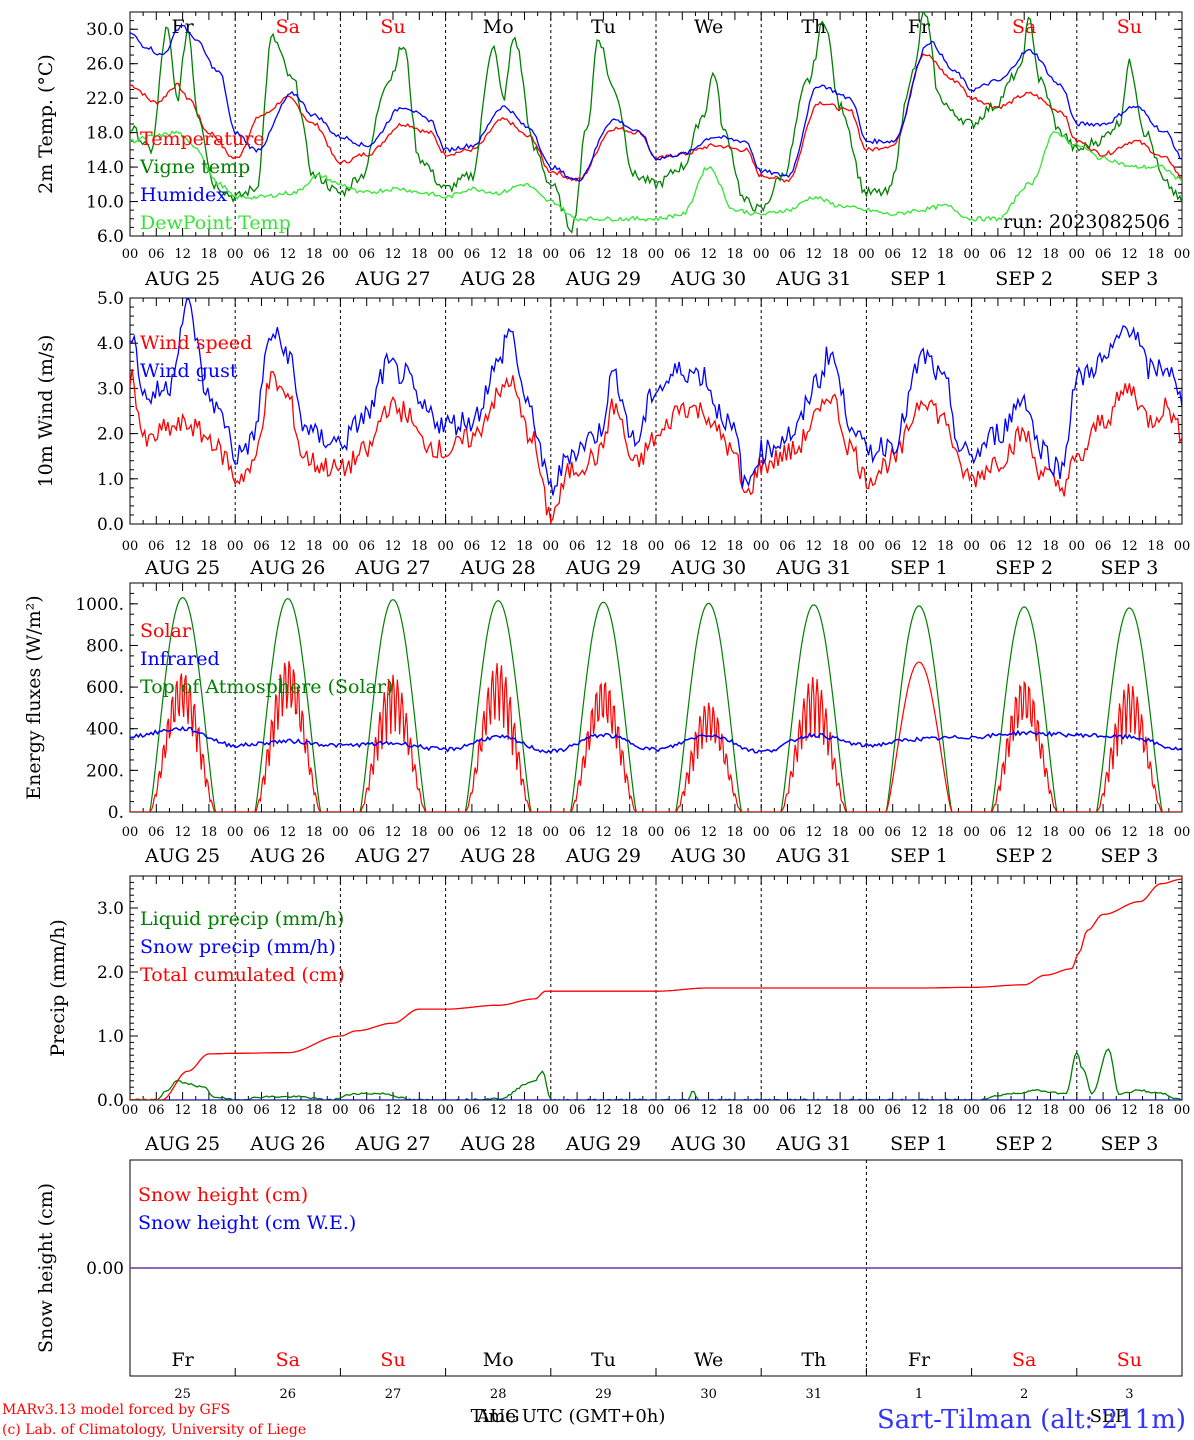 The height and width of the screenshot is (1440, 1194). Describe the element at coordinates (1129, 27) in the screenshot. I see `day-name-label: Su` at that location.